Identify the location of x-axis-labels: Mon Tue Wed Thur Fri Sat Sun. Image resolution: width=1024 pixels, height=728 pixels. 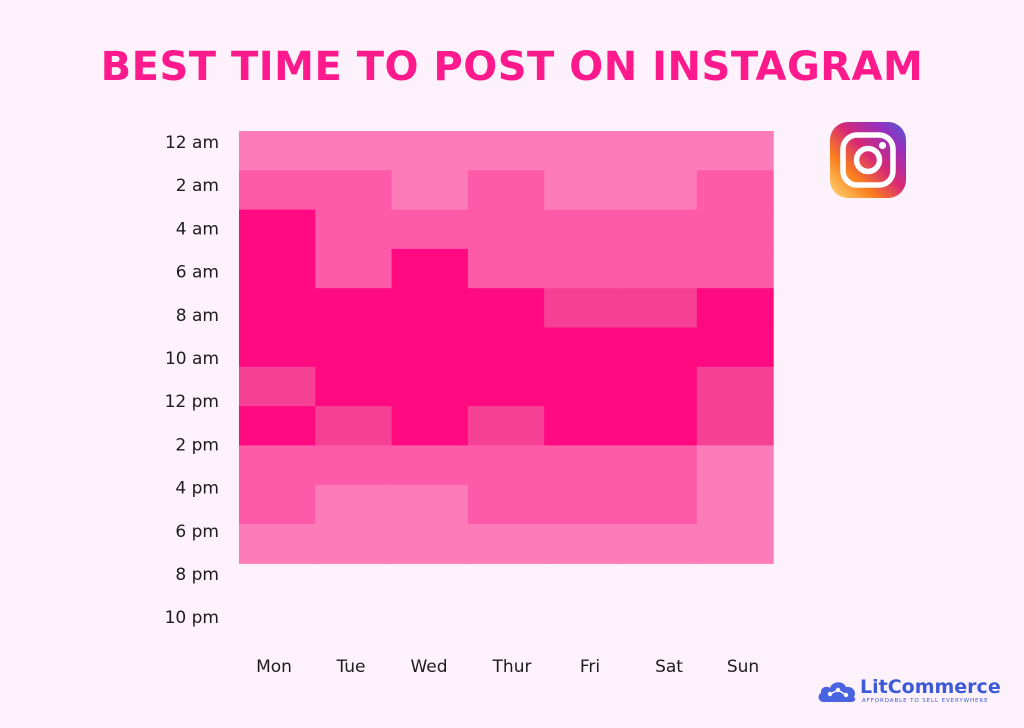
(507, 667).